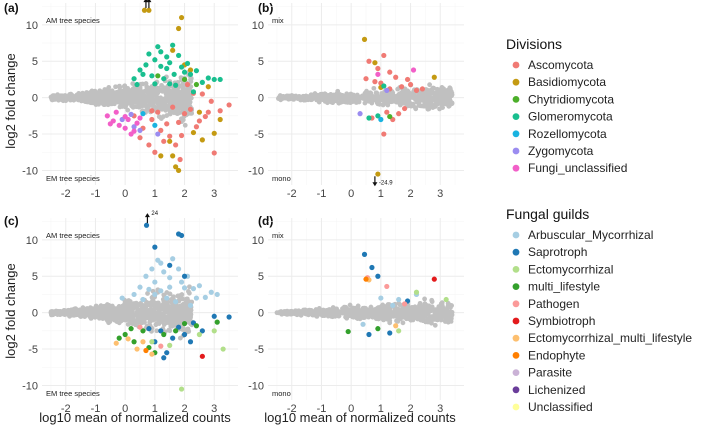 The width and height of the screenshot is (709, 435). What do you see at coordinates (135, 417) in the screenshot?
I see `x-axis-title-left: log10 mean of normalized counts` at bounding box center [135, 417].